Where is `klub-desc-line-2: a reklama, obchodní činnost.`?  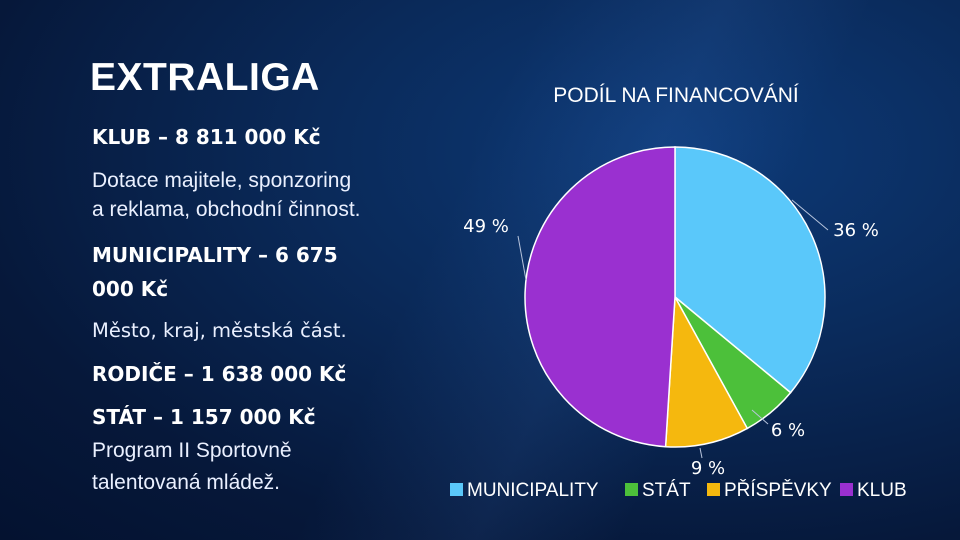 klub-desc-line-2: a reklama, obchodní činnost. is located at coordinates (226, 209).